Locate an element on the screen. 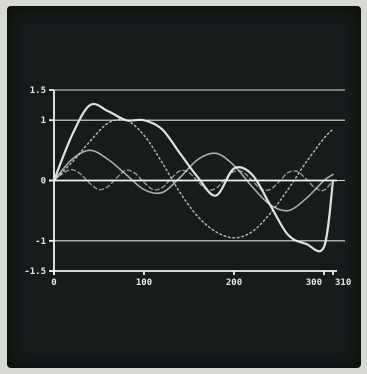 The image size is (367, 374). x-tick-label-2: 200 is located at coordinates (234, 283).